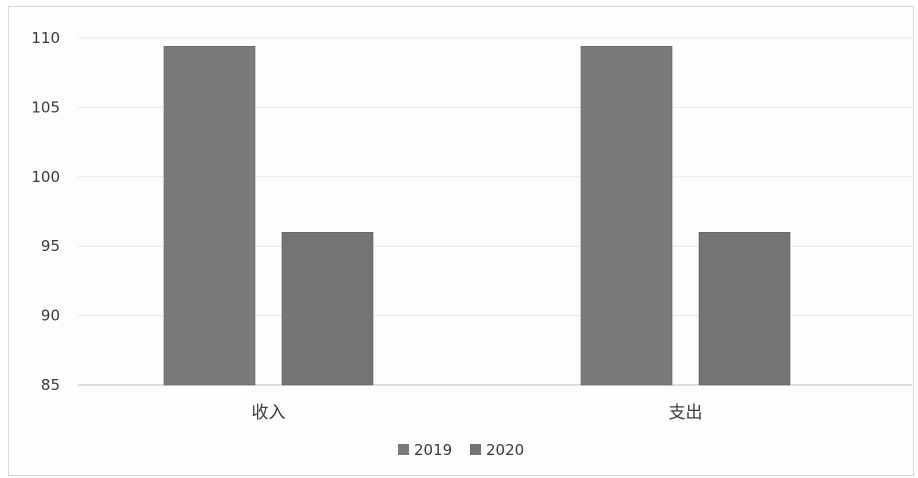 The height and width of the screenshot is (478, 918). What do you see at coordinates (686, 413) in the screenshot?
I see `x-category-label: 支出` at bounding box center [686, 413].